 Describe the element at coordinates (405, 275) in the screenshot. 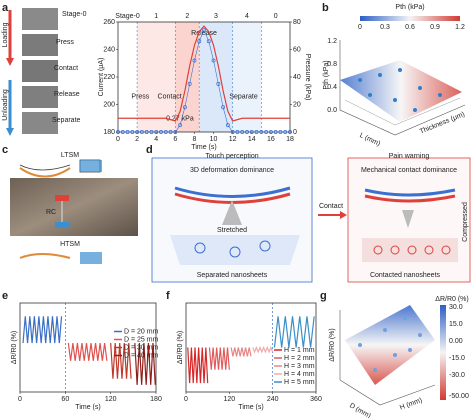

I see `contacted-label: Contacted nanosheets` at that location.